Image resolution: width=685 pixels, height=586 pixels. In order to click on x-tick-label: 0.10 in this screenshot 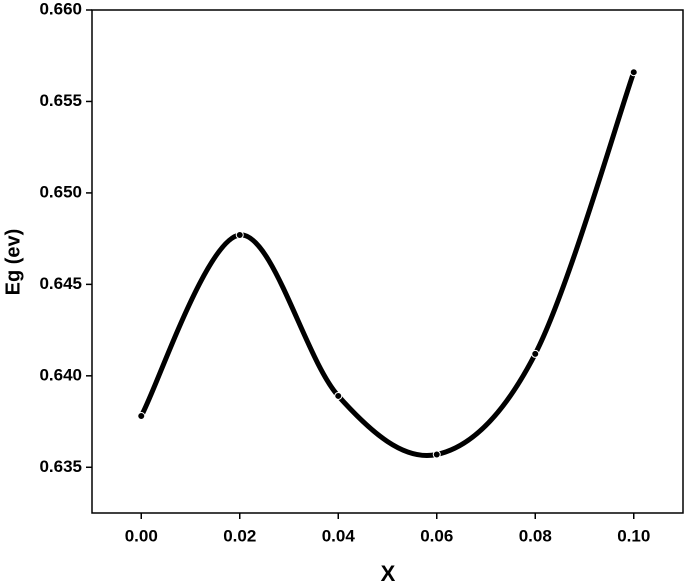, I will do `click(633, 535)`.